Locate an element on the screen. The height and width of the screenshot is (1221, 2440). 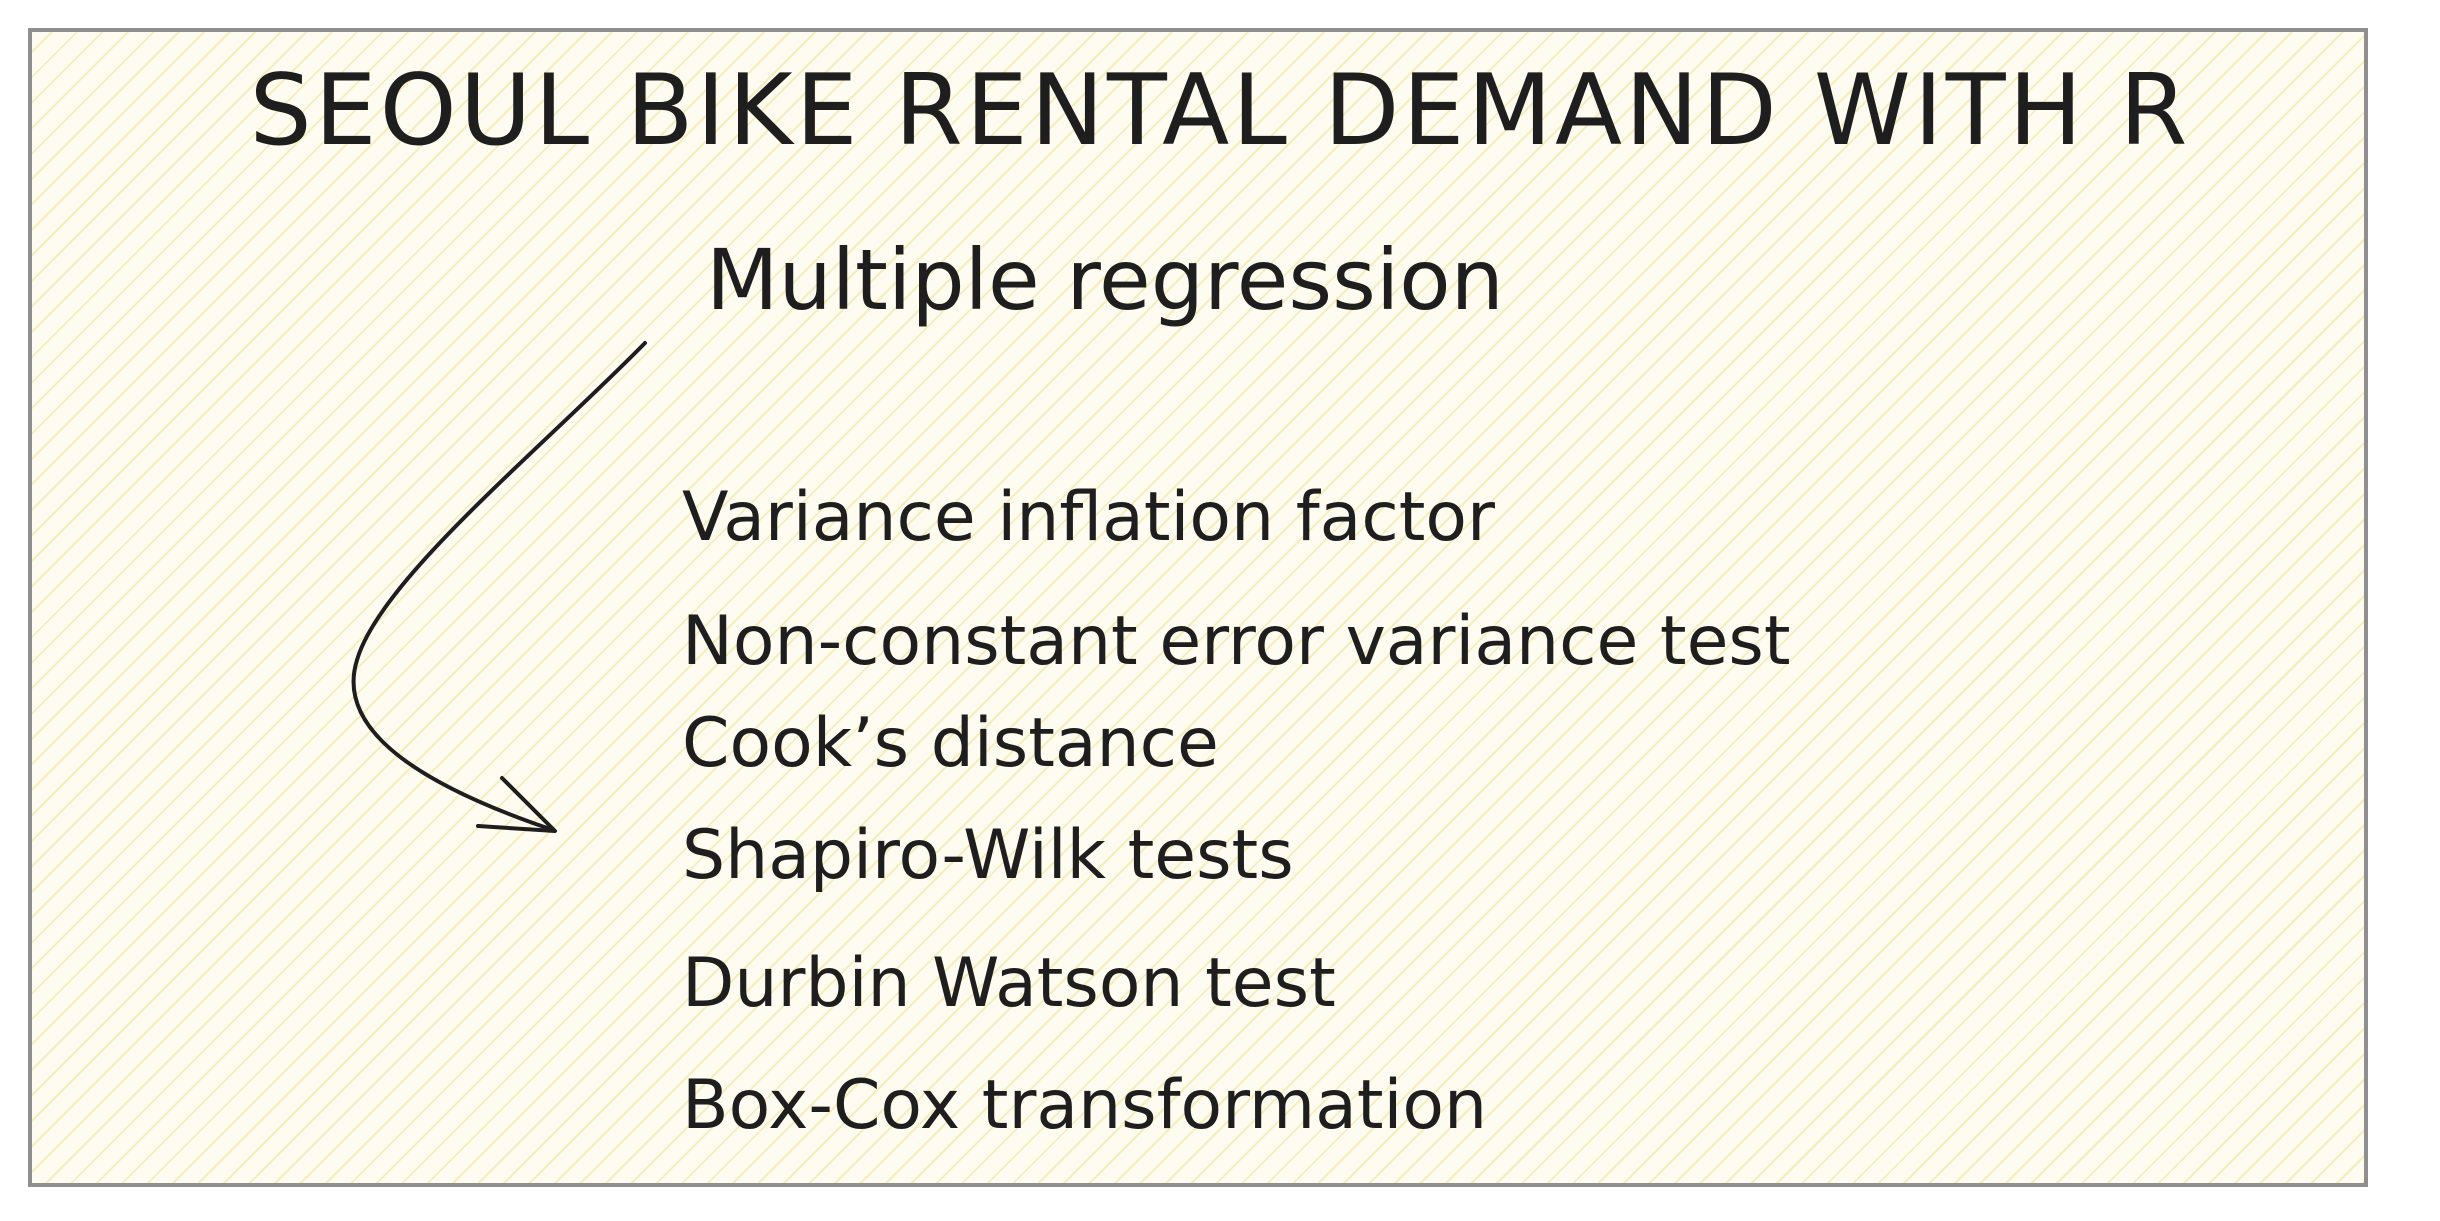
item-cooks-distance: Cook’s distance is located at coordinates (950, 743).